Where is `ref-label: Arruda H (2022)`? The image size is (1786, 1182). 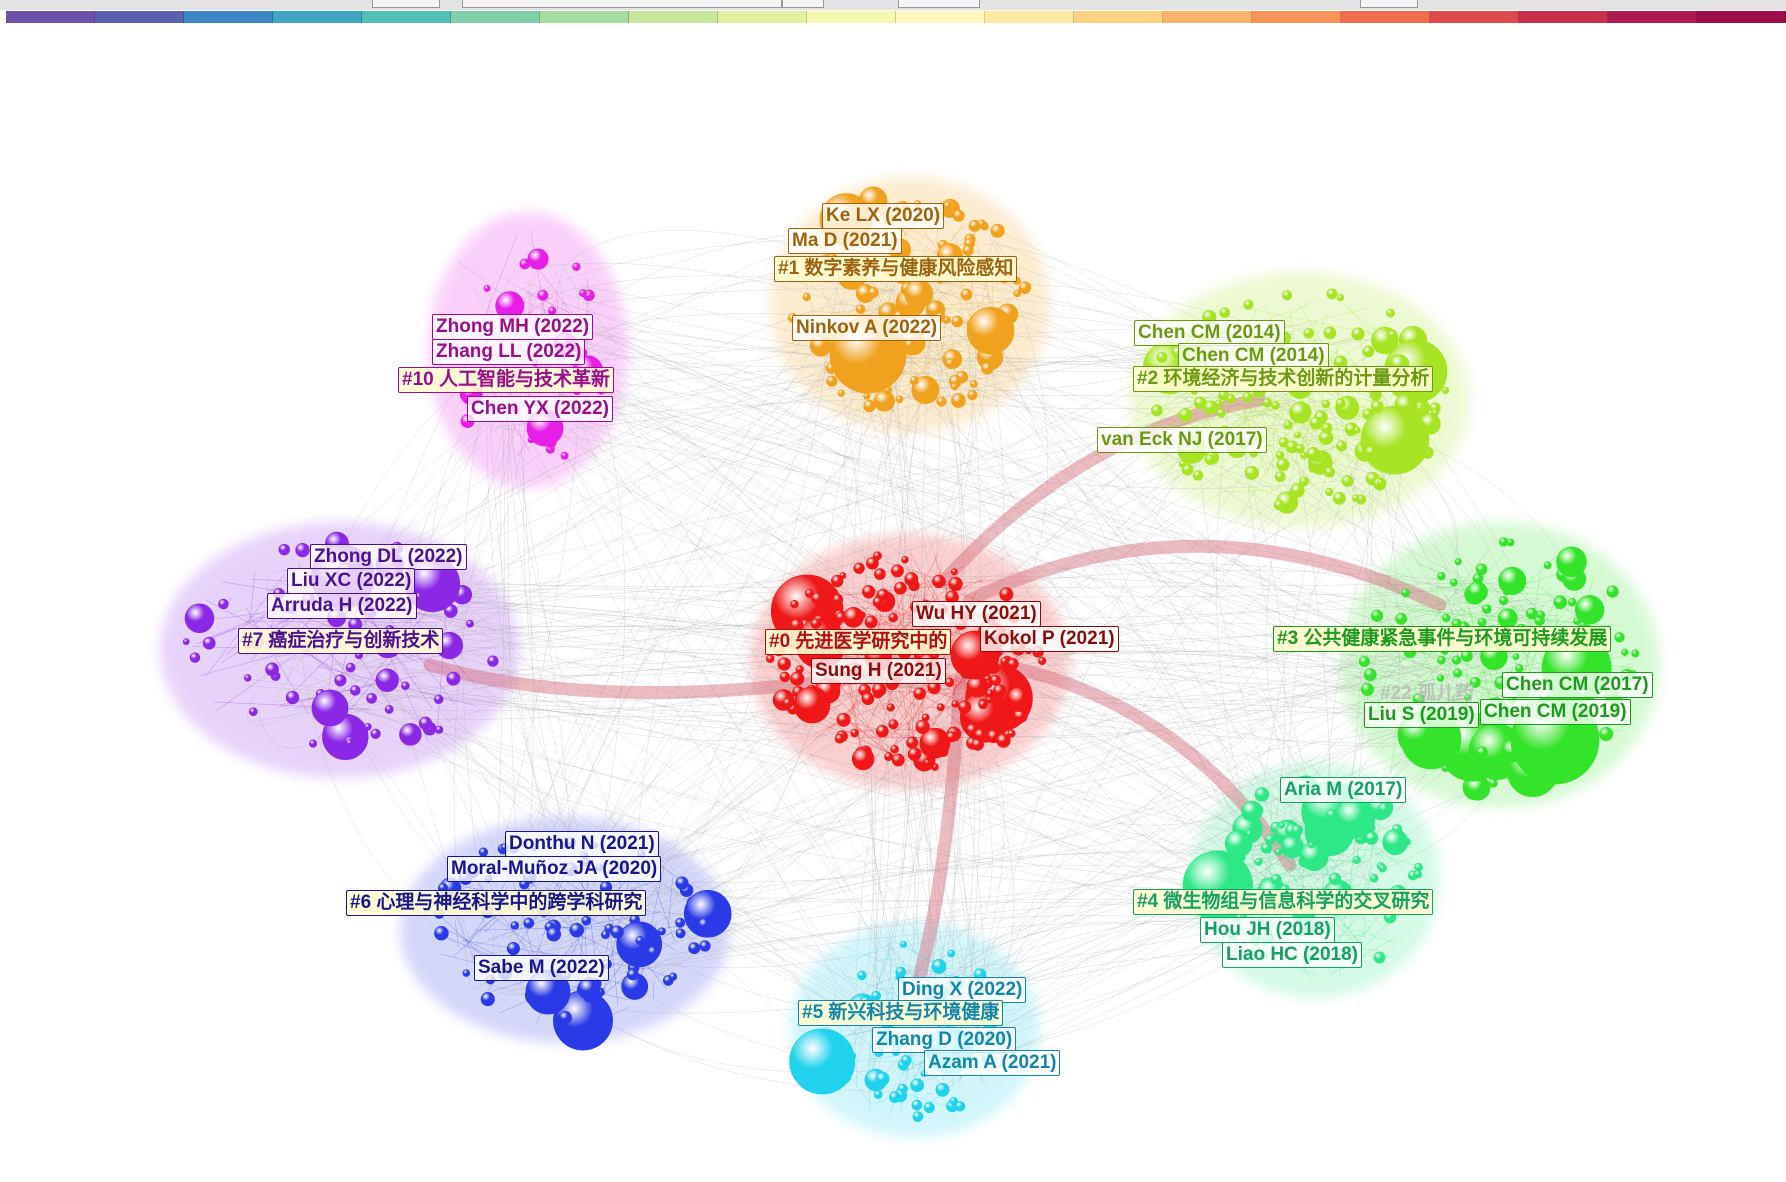
ref-label: Arruda H (2022) is located at coordinates (342, 606).